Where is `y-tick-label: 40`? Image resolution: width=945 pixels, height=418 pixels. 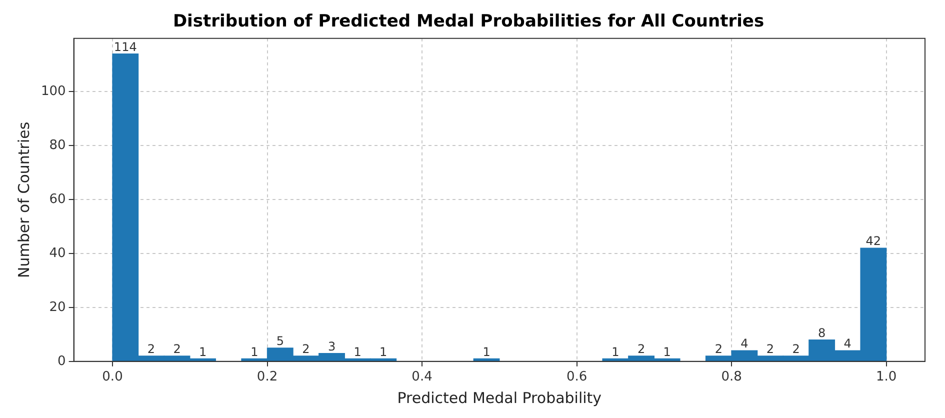 y-tick-label: 40 is located at coordinates (57, 253).